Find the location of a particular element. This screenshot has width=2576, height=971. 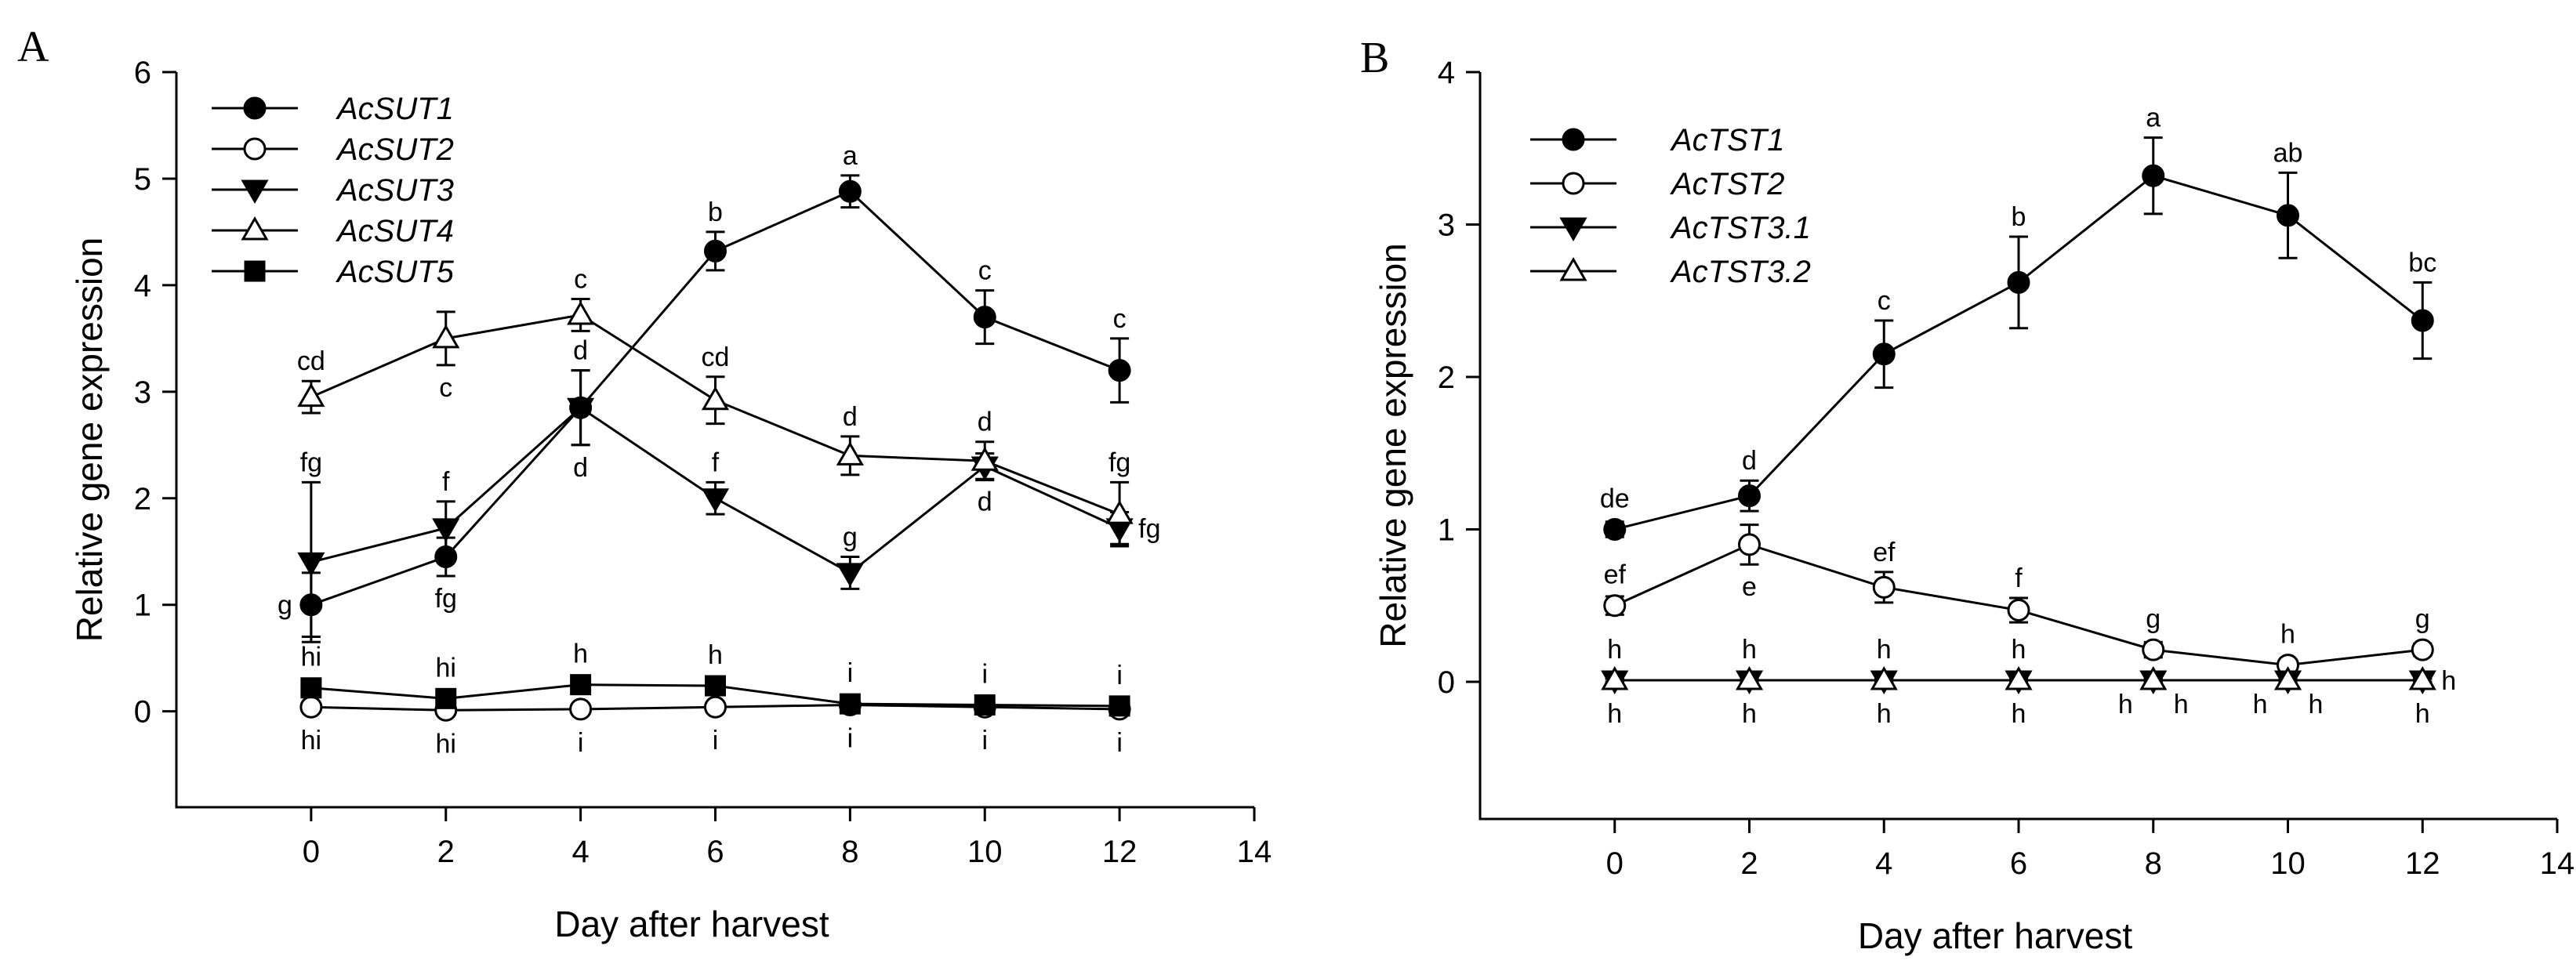

legend-label: AcTST2 is located at coordinates (1727, 184).